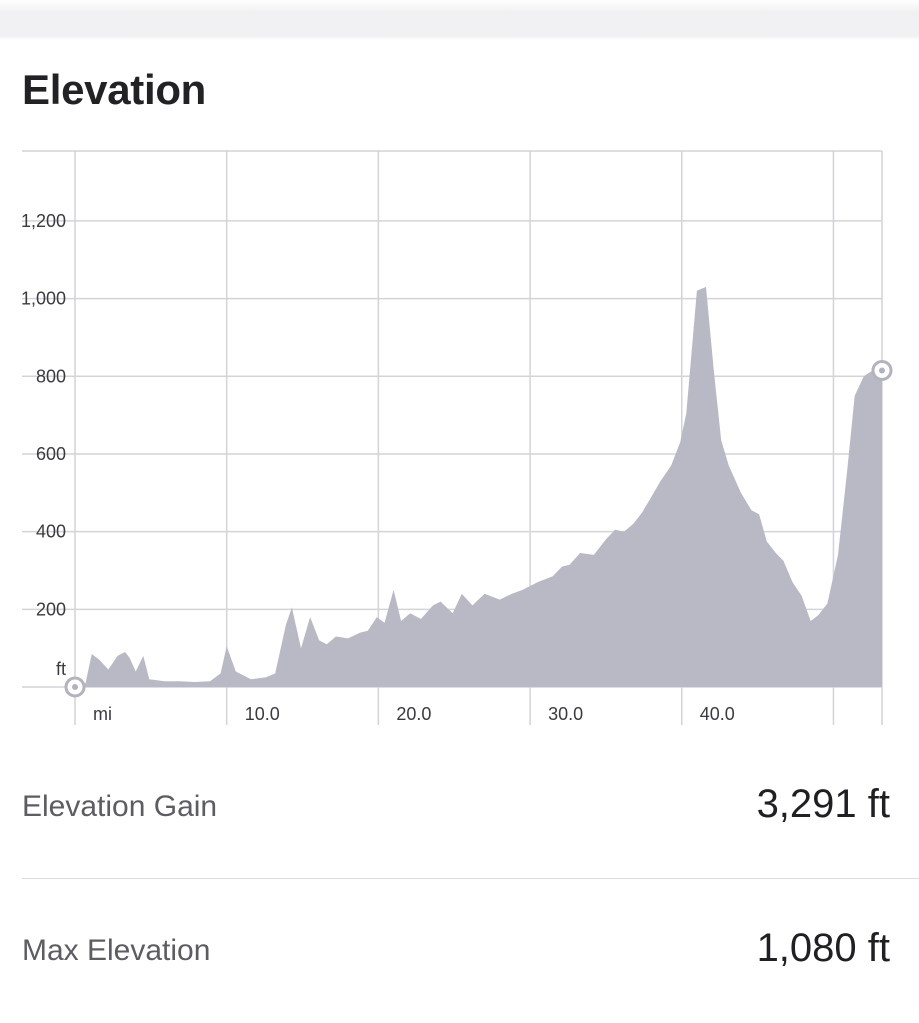 Image resolution: width=919 pixels, height=1023 pixels. I want to click on elevation-gain-value: 3,291 ft, so click(823, 804).